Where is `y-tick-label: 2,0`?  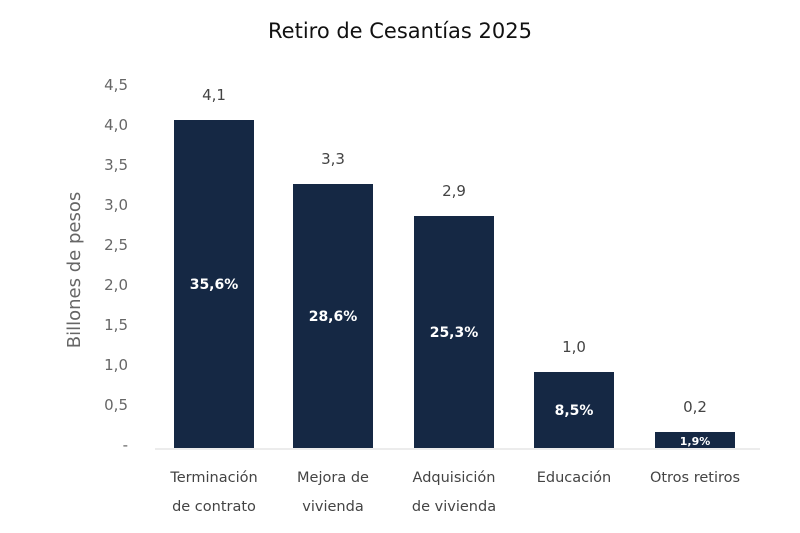
y-tick-label: 2,0 is located at coordinates (116, 285).